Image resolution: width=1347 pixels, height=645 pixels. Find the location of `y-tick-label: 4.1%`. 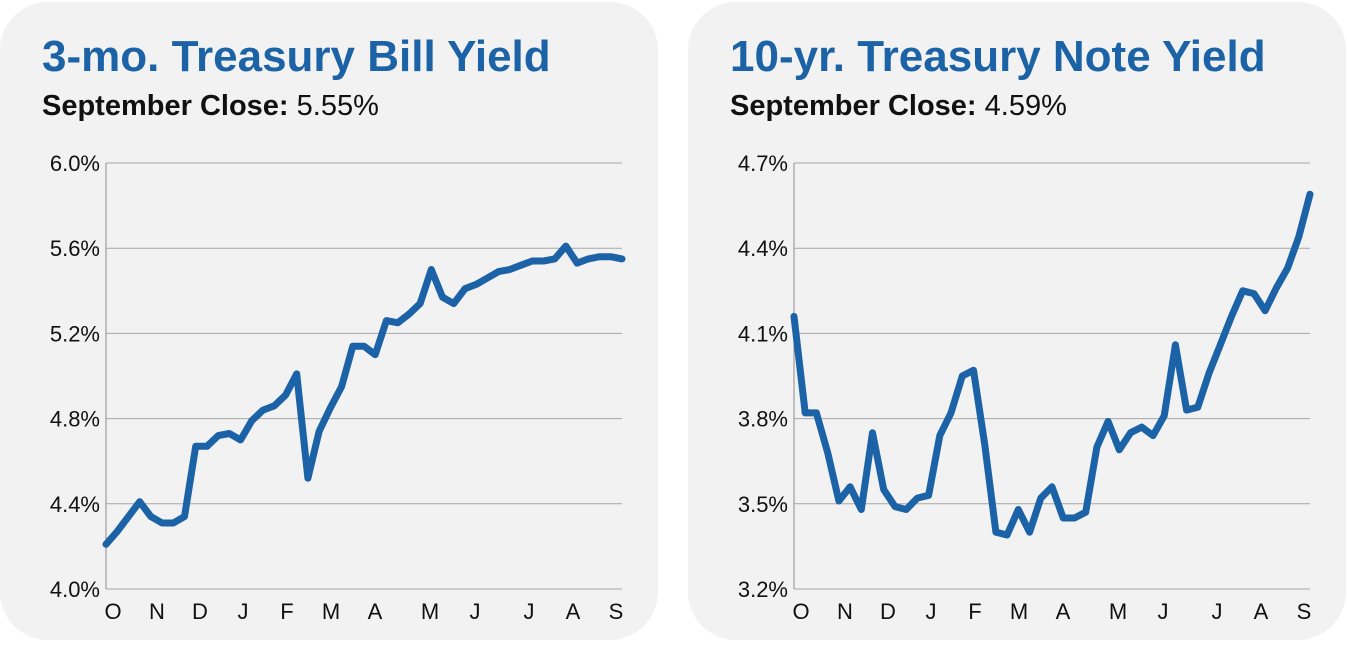

y-tick-label: 4.1% is located at coordinates (763, 333).